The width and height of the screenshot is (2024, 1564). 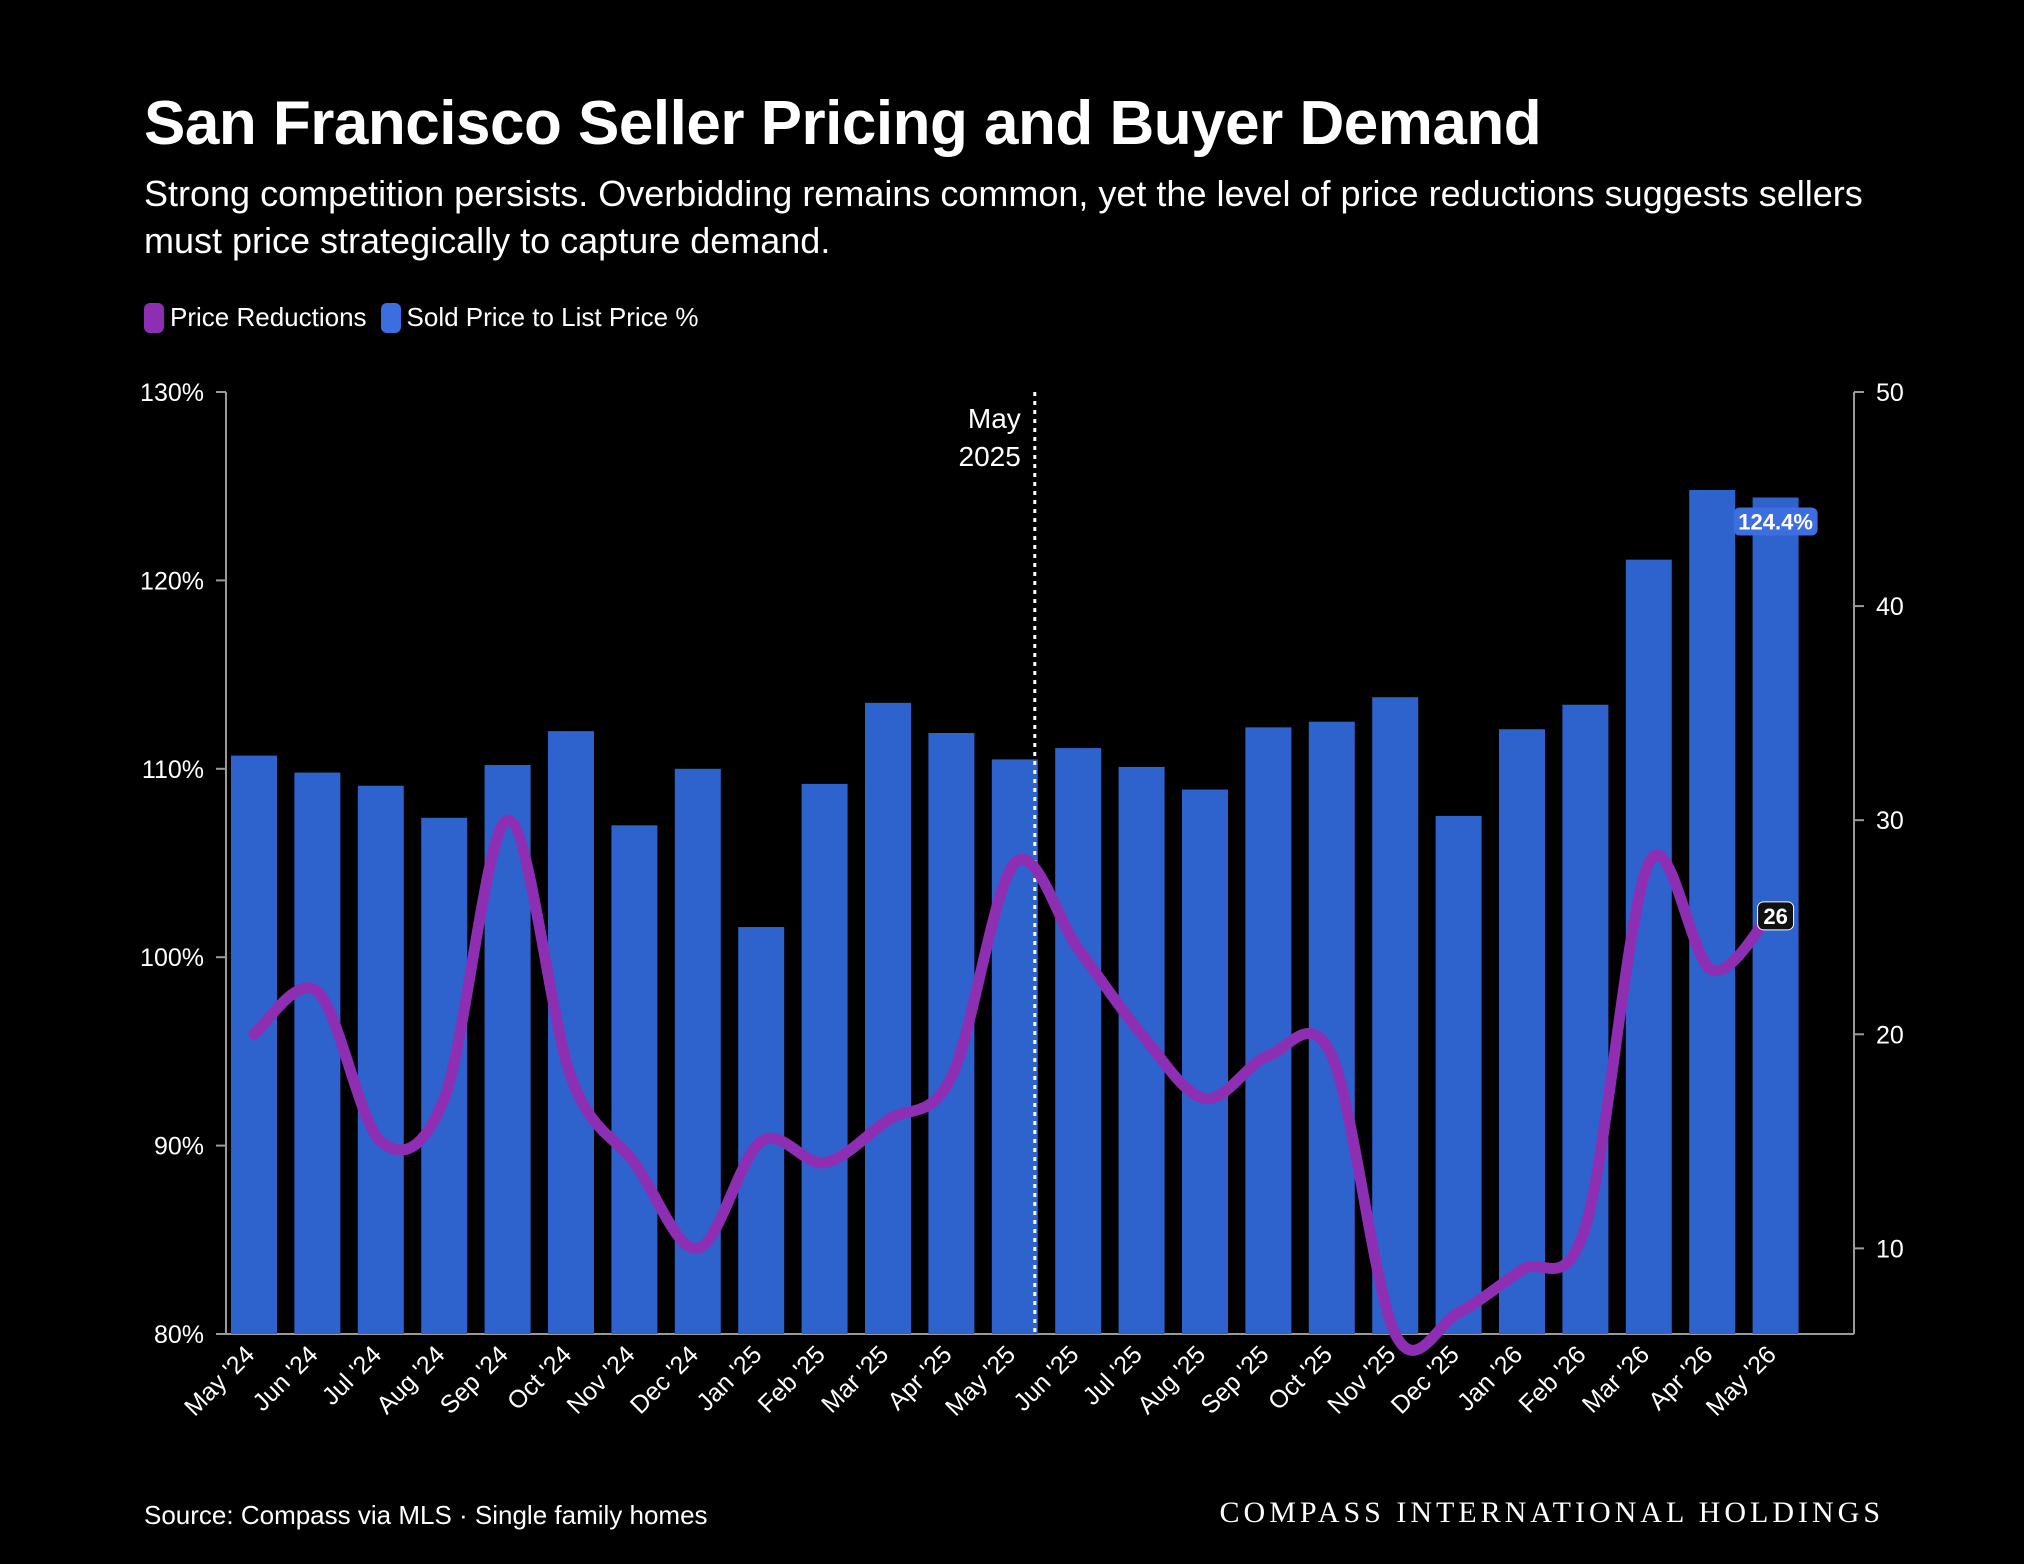 I want to click on x-tick-label-sep-25: Sep '25, so click(x=1234, y=1379).